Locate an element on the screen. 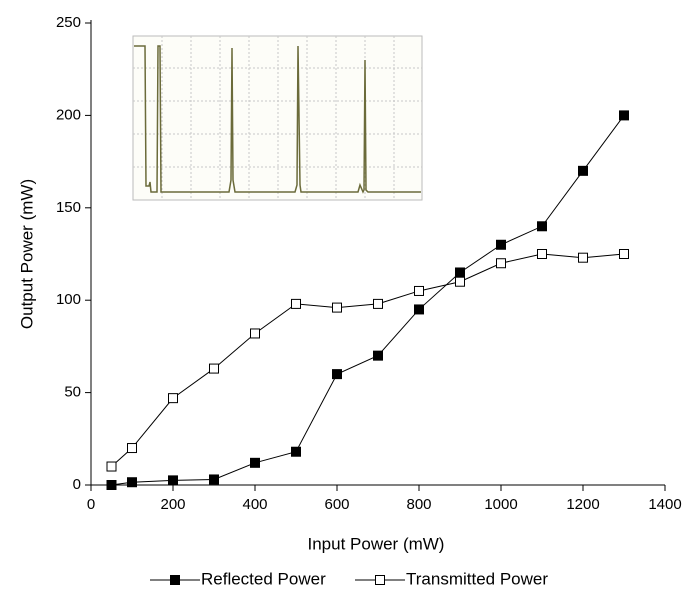  x-tick-label: 1000 is located at coordinates (500, 504).